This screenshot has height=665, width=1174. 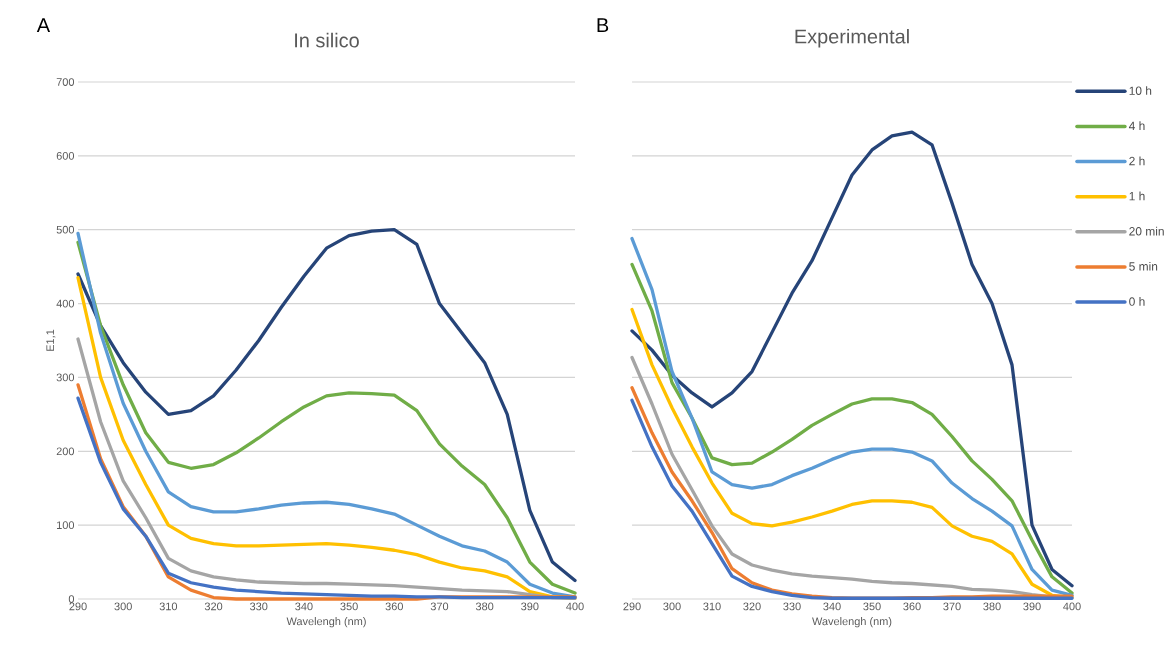 I want to click on y-tick-label: 200, so click(x=65, y=451).